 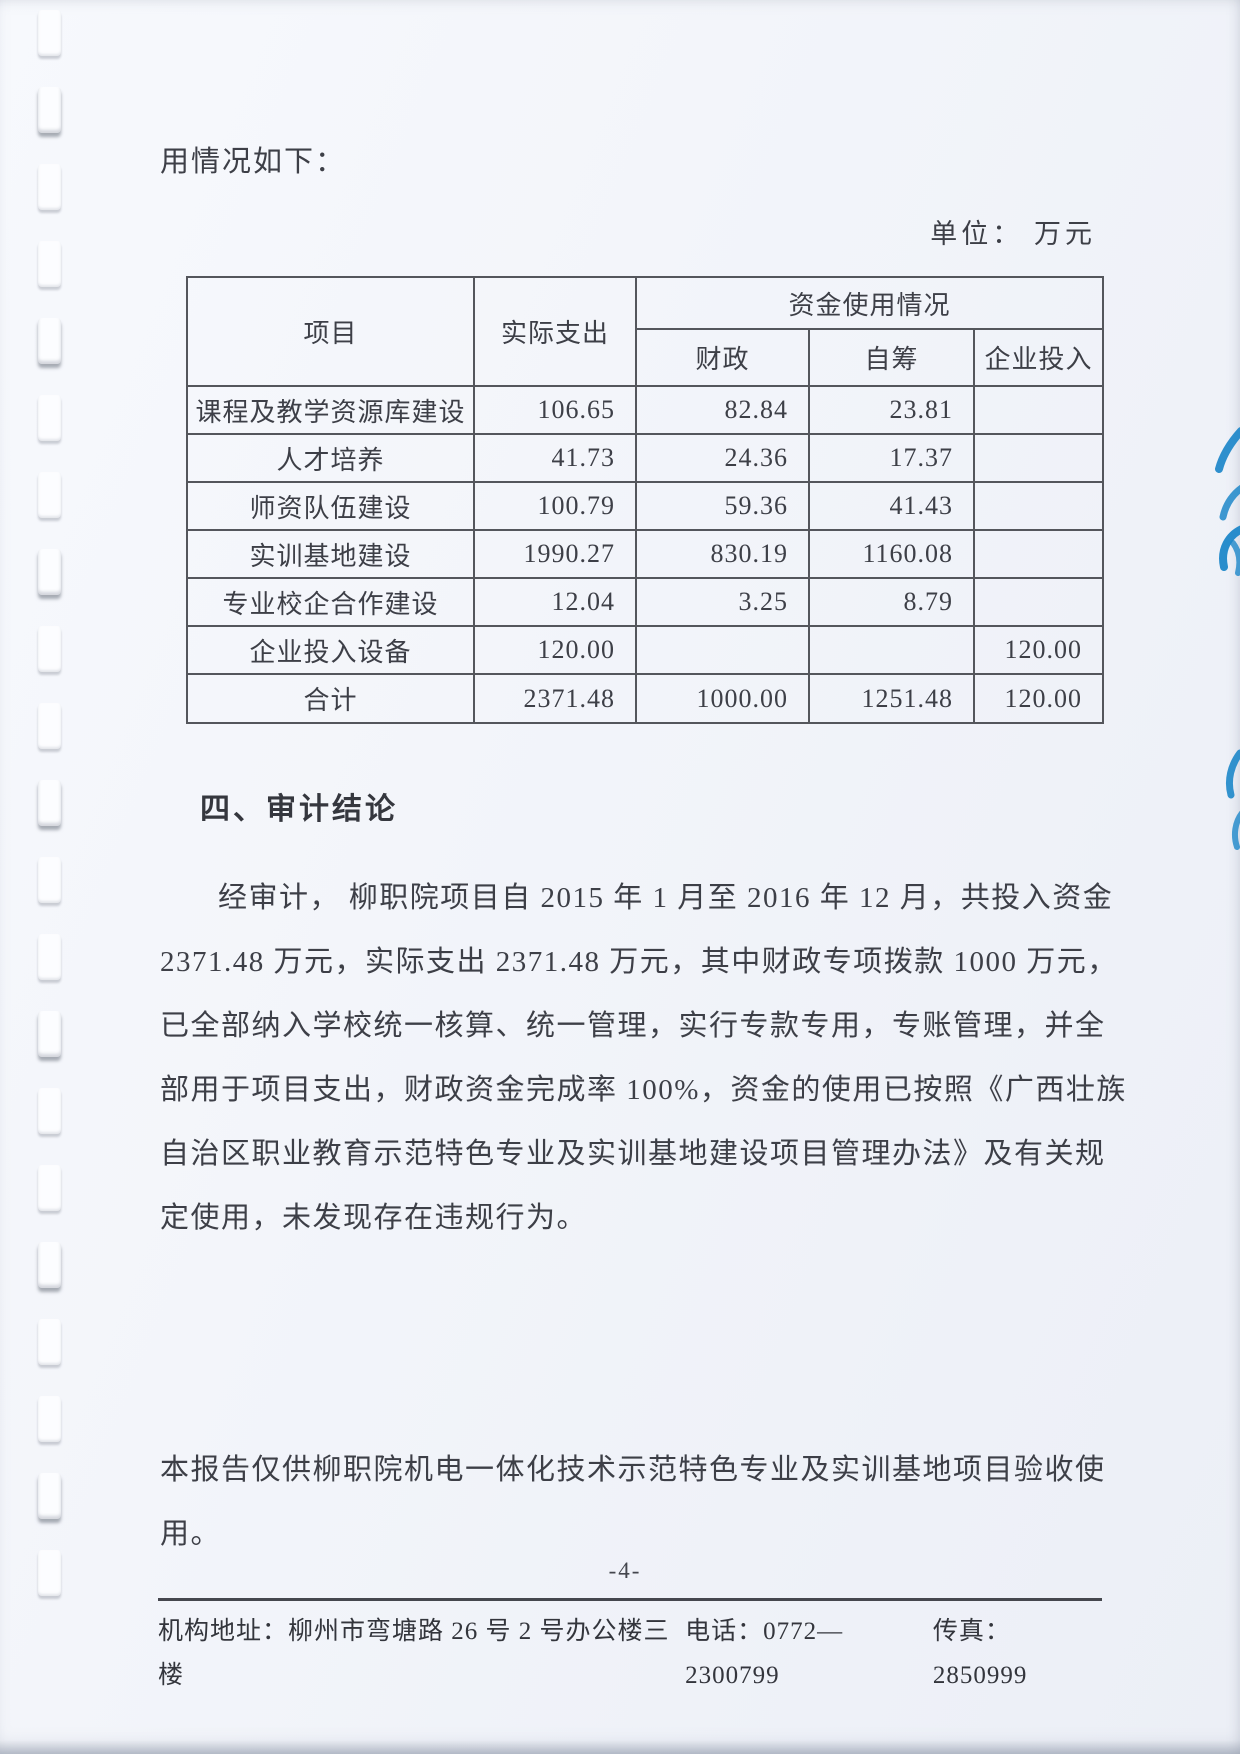 What do you see at coordinates (722, 650) in the screenshot?
I see `cell-fiscal` at bounding box center [722, 650].